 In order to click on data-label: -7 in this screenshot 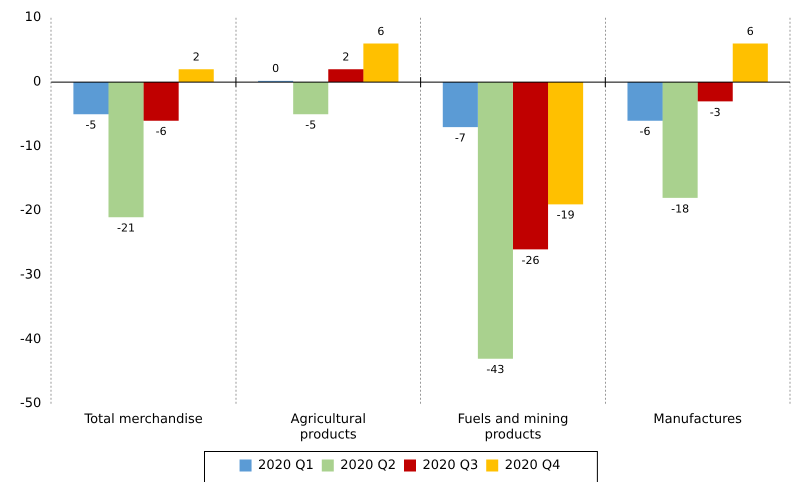, I will do `click(460, 138)`.